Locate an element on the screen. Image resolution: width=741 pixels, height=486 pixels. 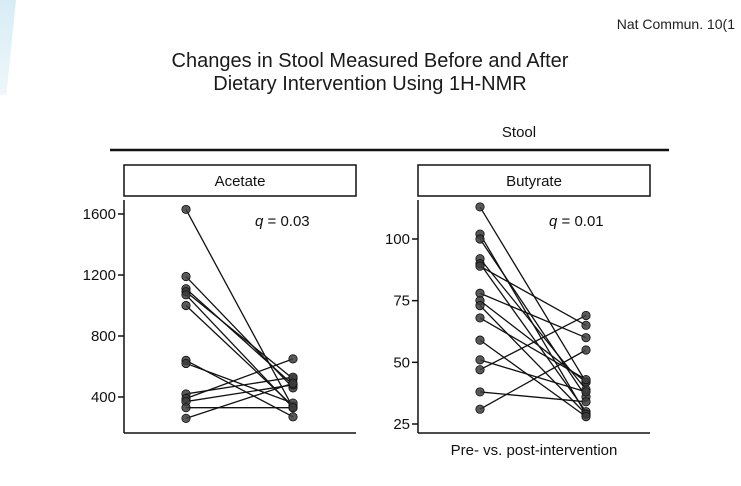
q-value-annotation: q = 0.01 is located at coordinates (576, 221).